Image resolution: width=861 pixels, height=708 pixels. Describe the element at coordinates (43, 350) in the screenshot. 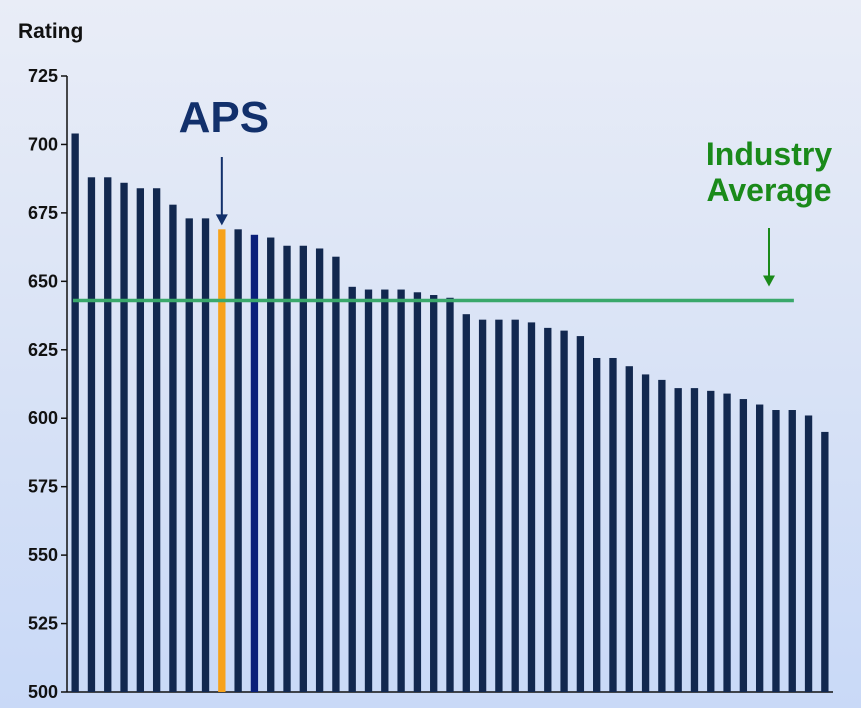

I see `y-tick-label: 625` at that location.